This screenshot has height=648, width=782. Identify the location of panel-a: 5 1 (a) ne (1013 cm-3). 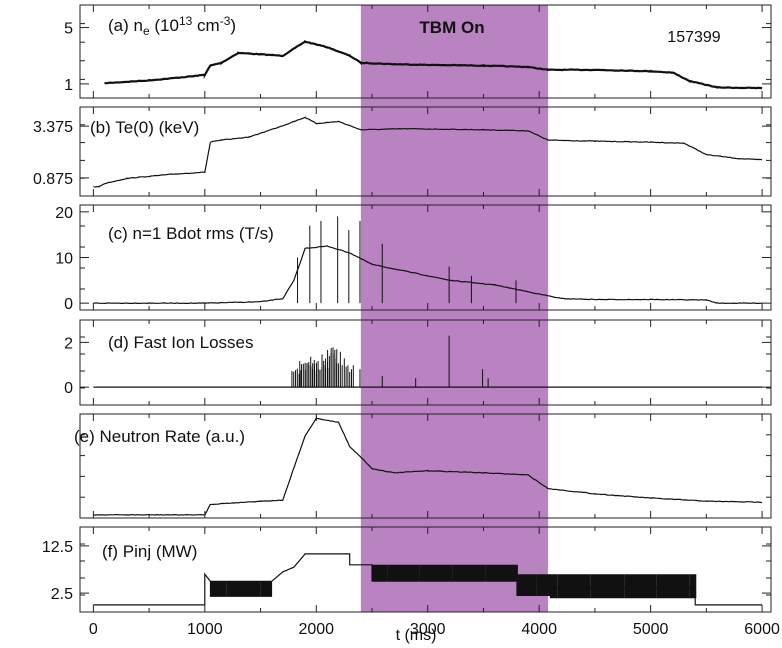
(418, 51).